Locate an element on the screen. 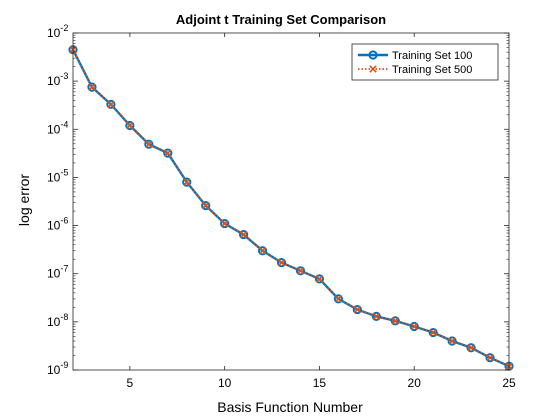  x-axis-label: Basis Function Number is located at coordinates (290, 407).